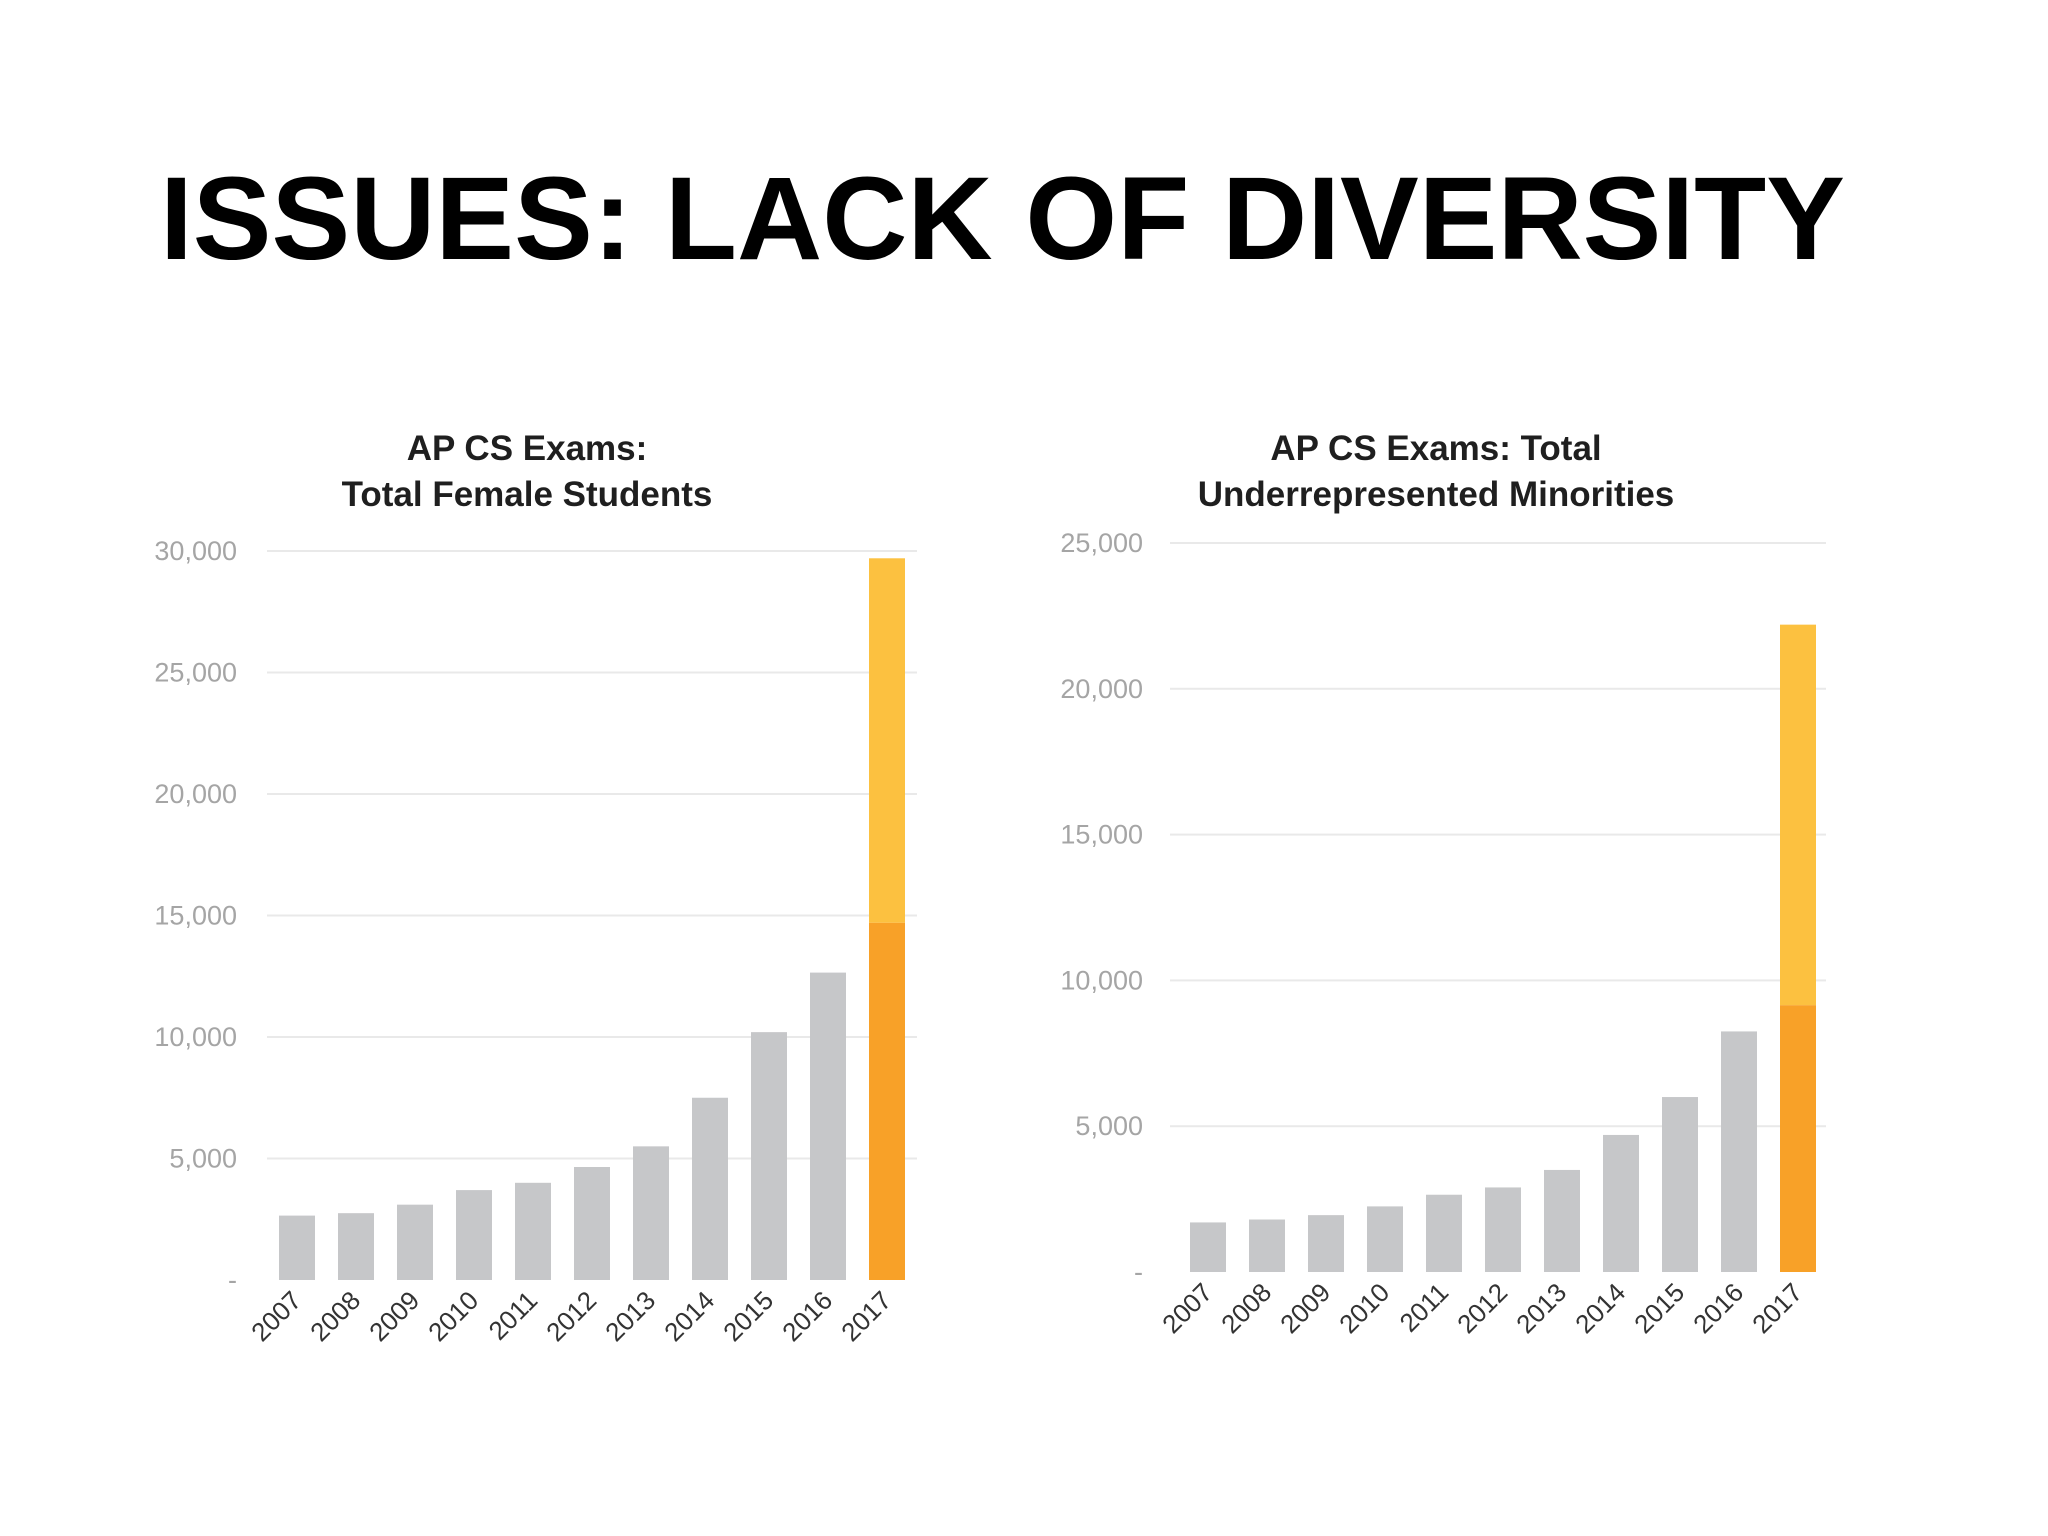 This screenshot has height=1536, width=2048. Describe the element at coordinates (1002, 219) in the screenshot. I see `slide-title: ISSUES: LACK OF DIVERSITY` at that location.